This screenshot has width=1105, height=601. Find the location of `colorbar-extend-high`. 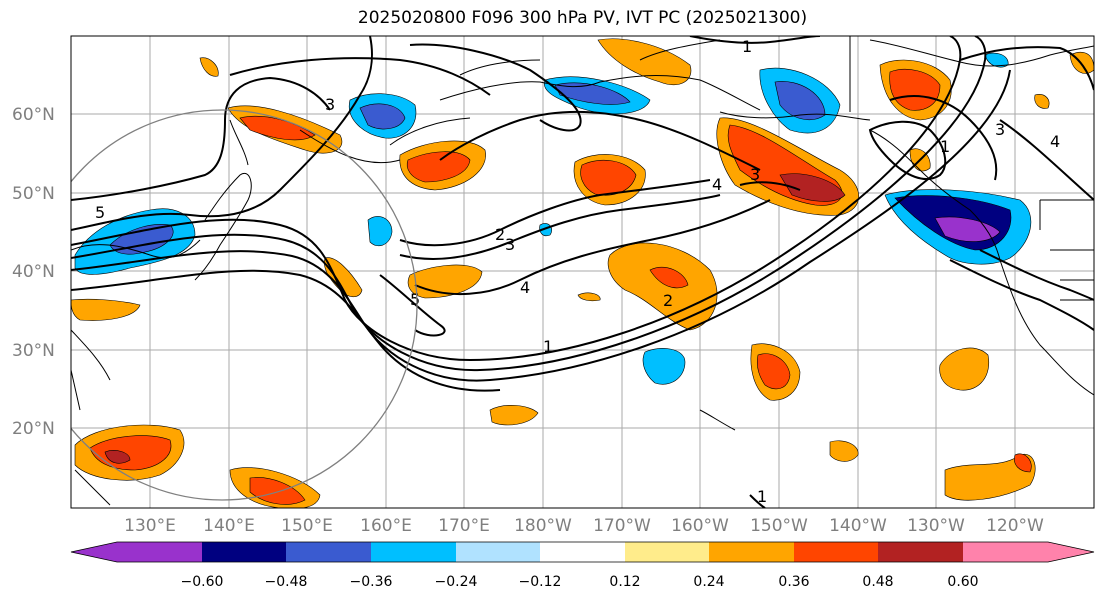

colorbar-extend-high is located at coordinates (1071, 552).